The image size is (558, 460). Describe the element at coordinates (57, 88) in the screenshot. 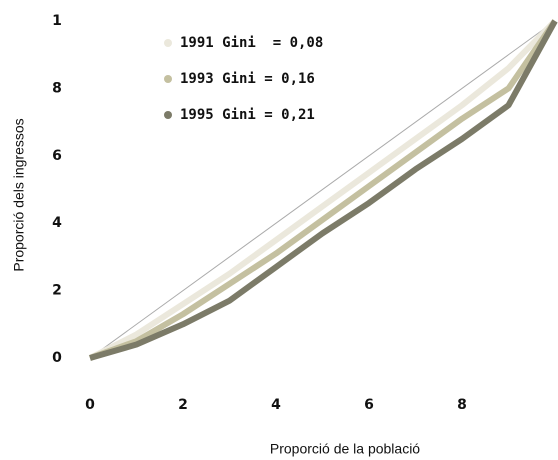

I see `y-tick-label: 8` at that location.